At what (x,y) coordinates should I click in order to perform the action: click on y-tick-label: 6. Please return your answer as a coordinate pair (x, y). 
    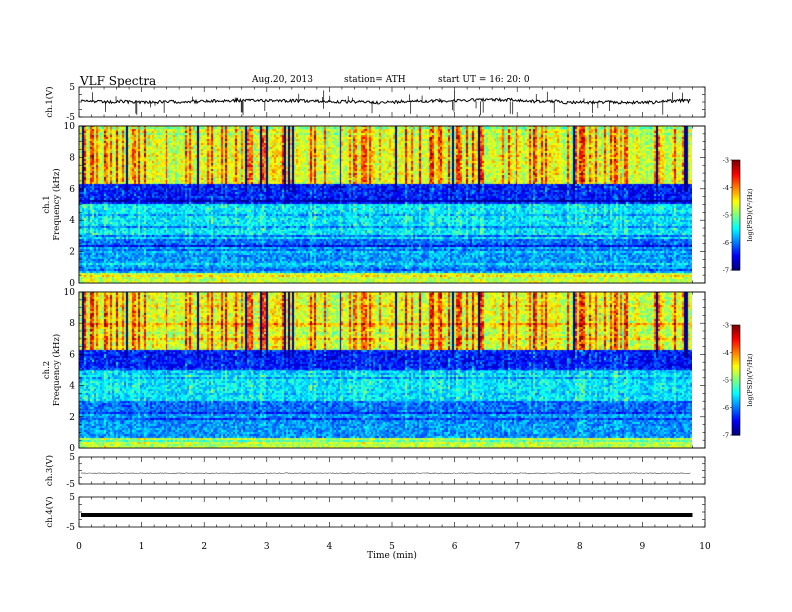
    Looking at the image, I should click on (72, 355).